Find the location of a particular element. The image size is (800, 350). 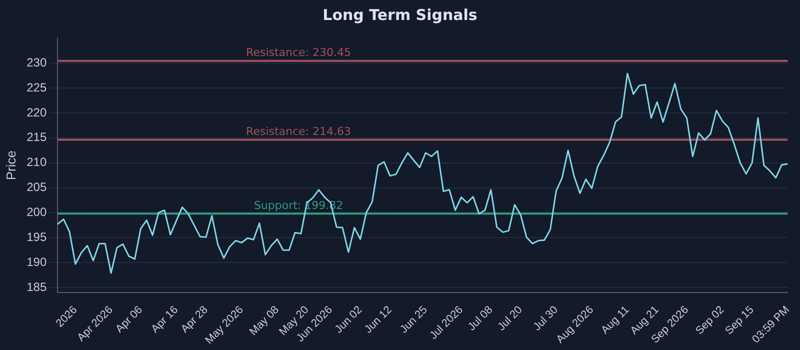

ref-line-label: Resistance: 214.63 is located at coordinates (299, 131).